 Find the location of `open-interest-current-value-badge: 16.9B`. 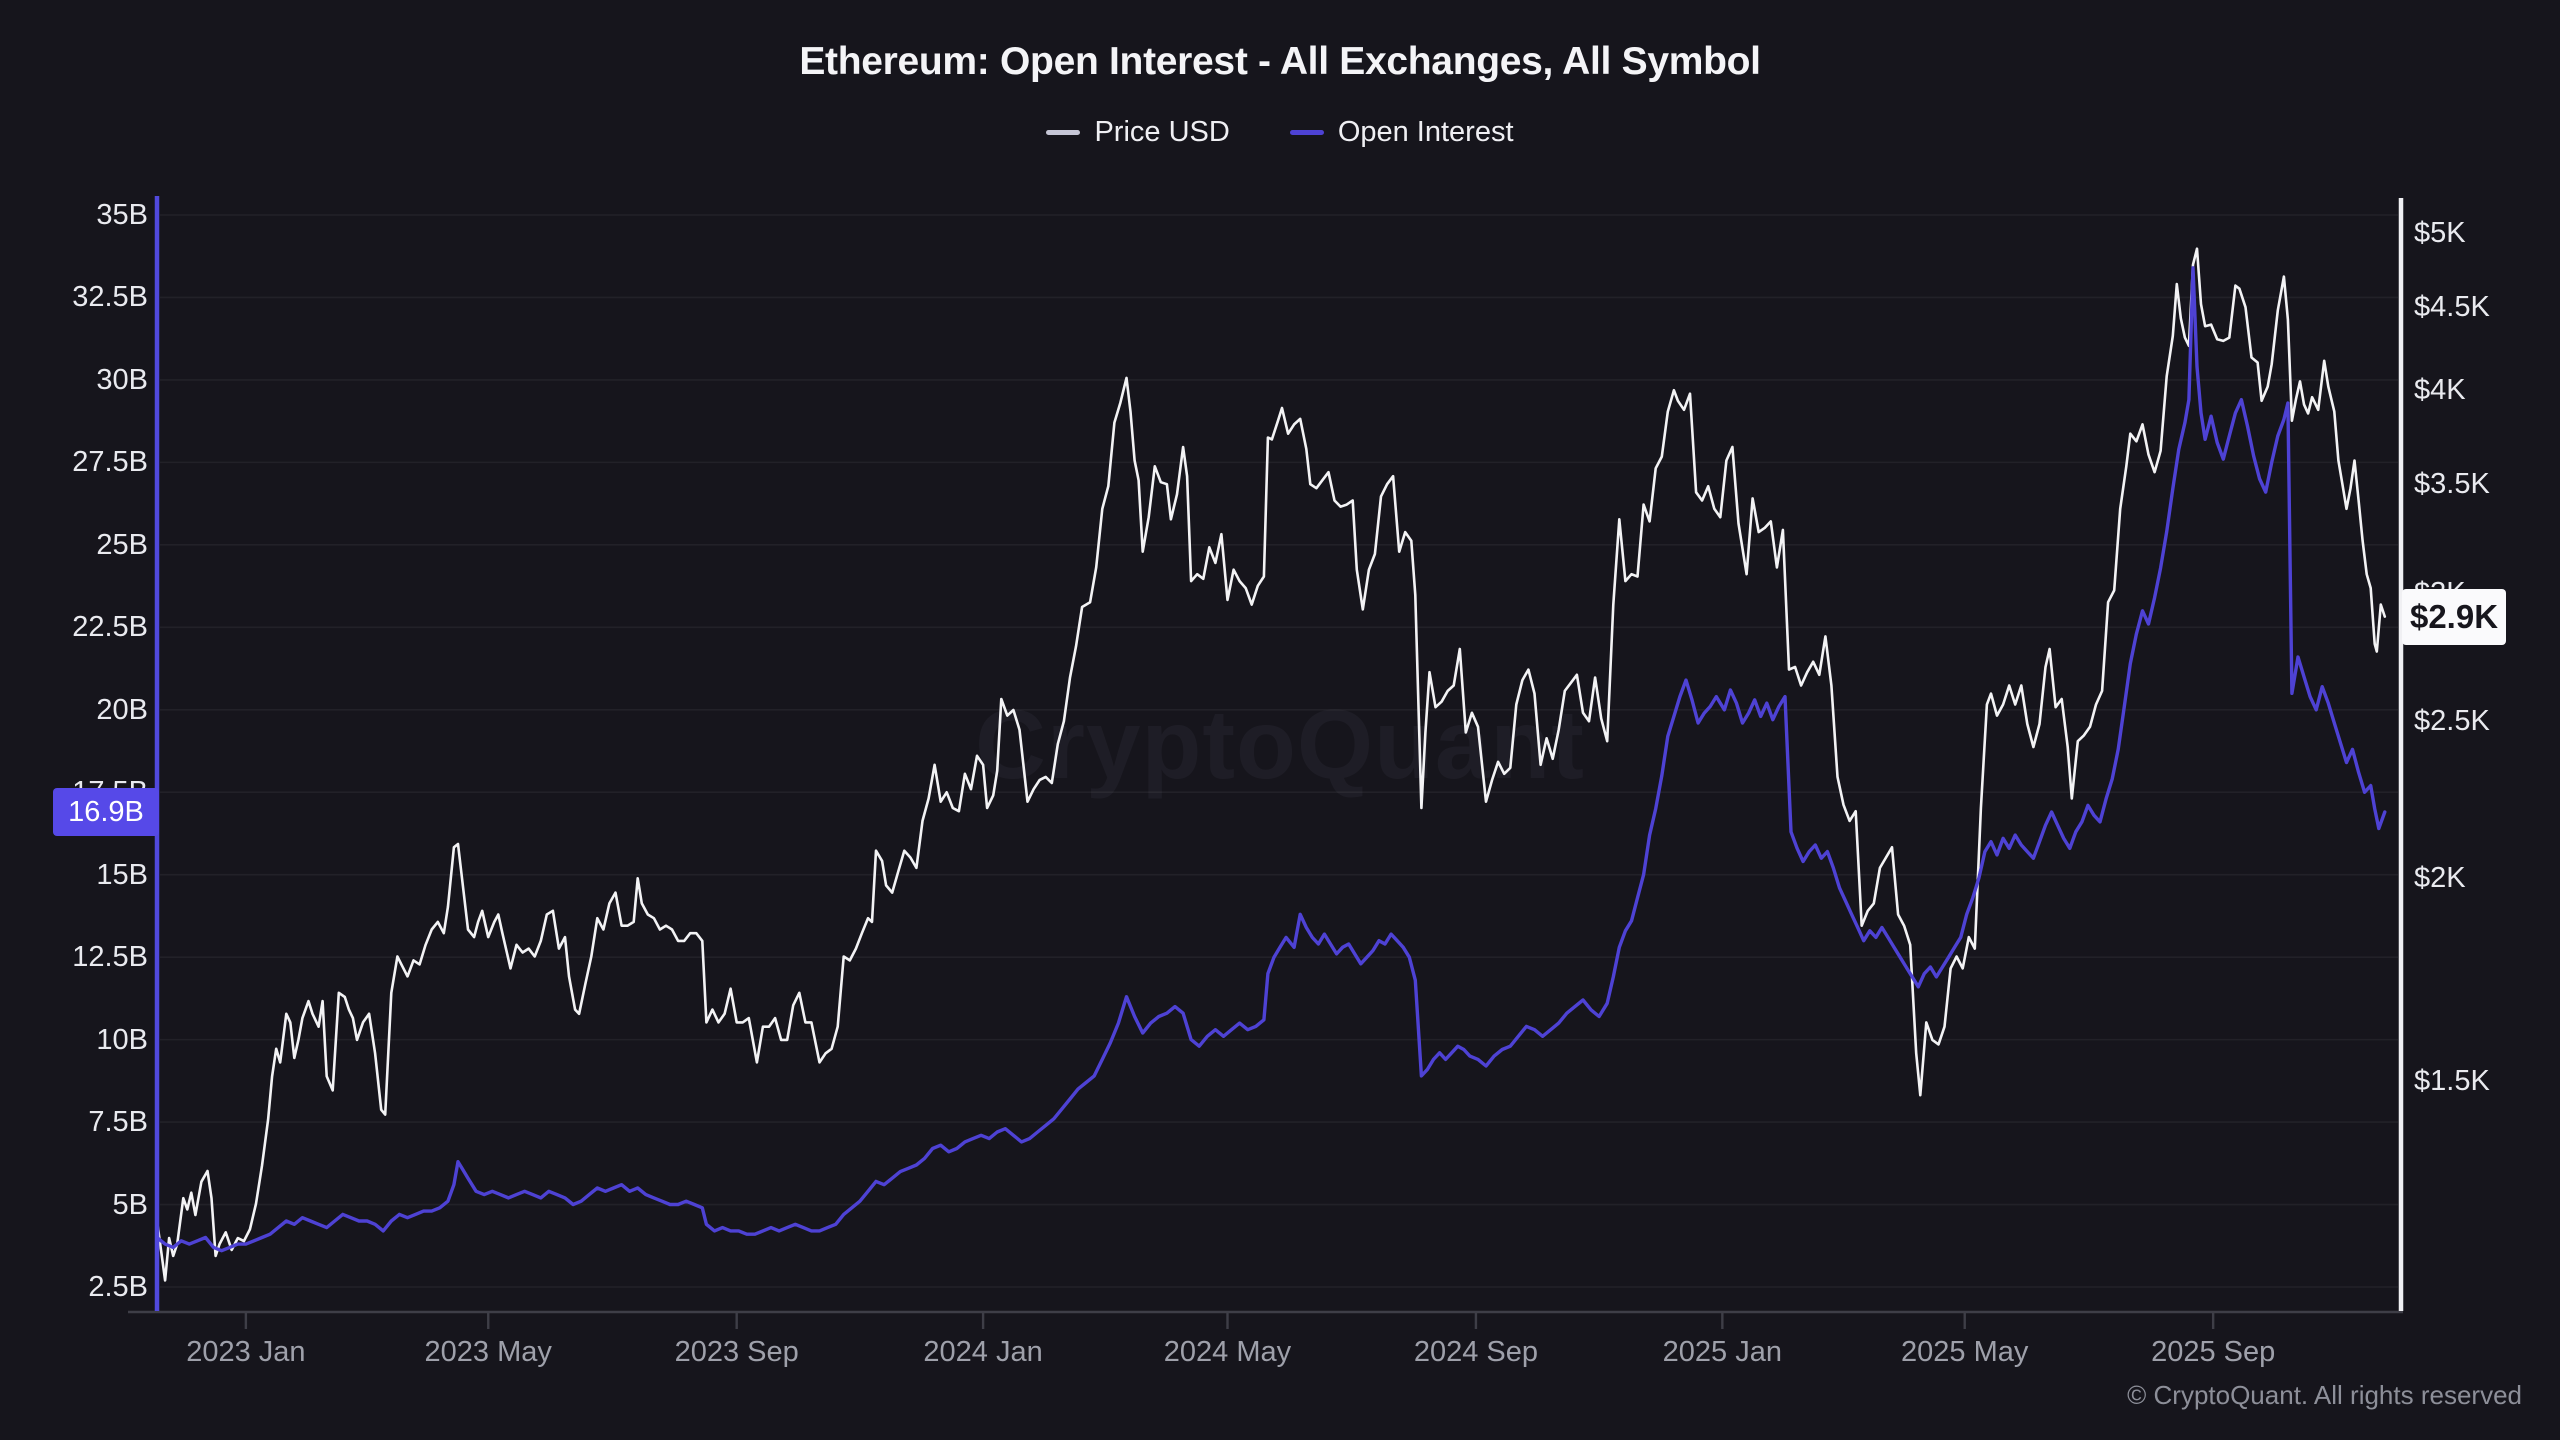

open-interest-current-value-badge: 16.9B is located at coordinates (106, 812).